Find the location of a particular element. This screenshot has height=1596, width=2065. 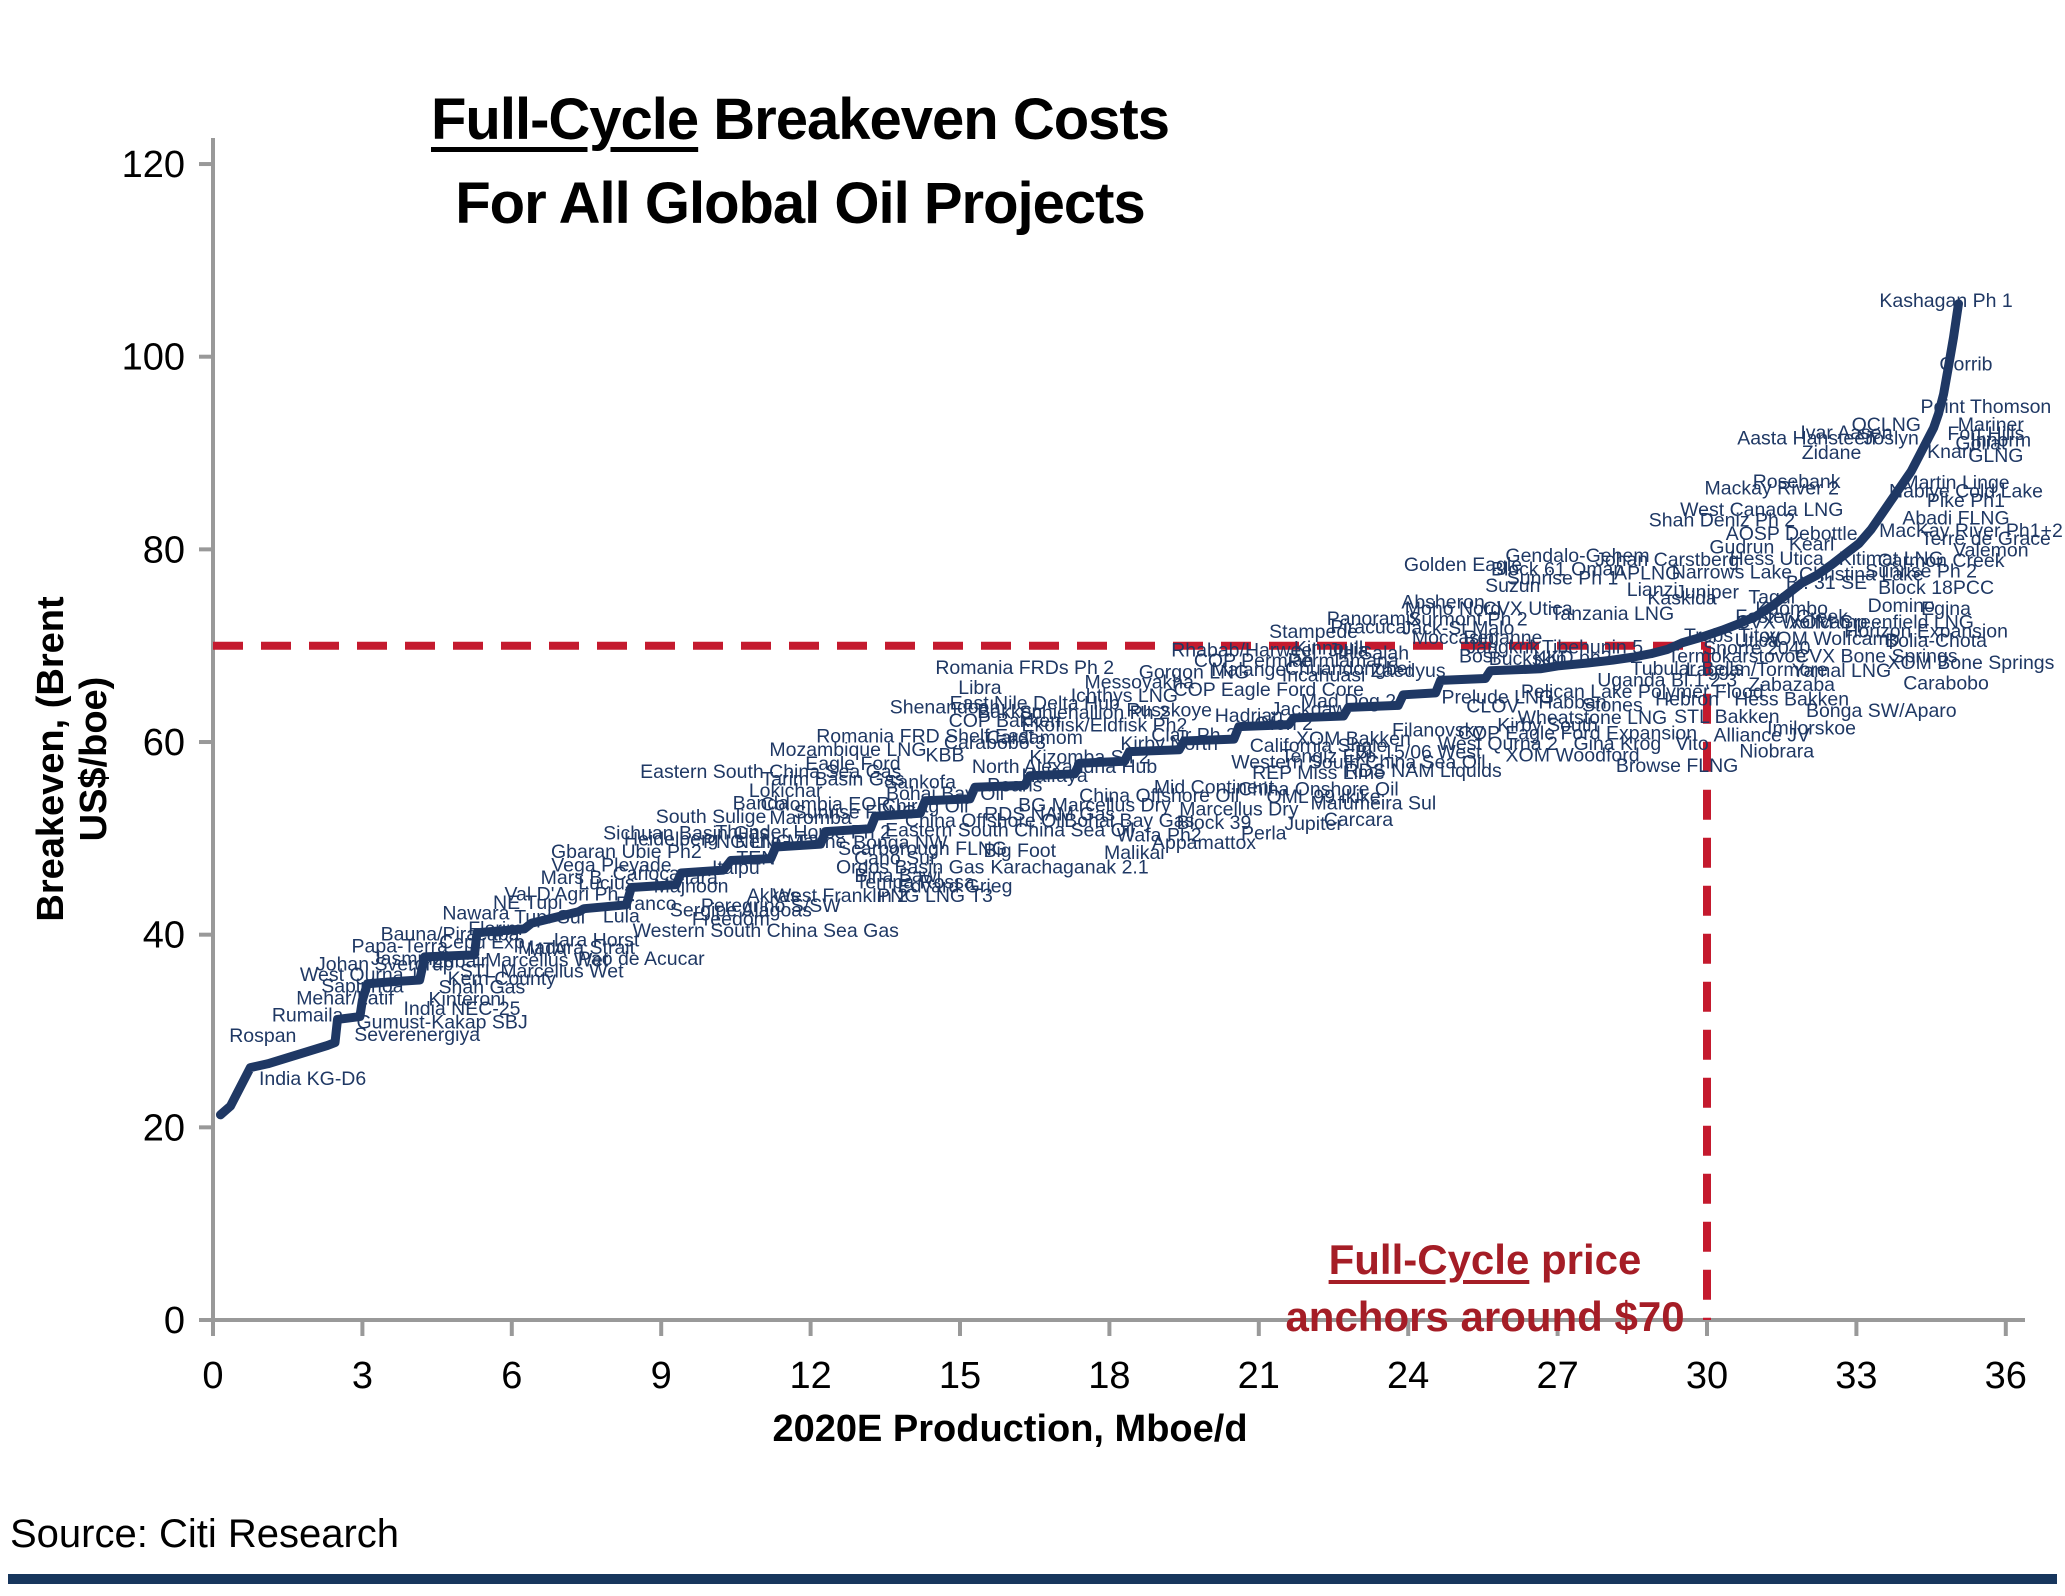

project-label: Mars B is located at coordinates (572, 878).